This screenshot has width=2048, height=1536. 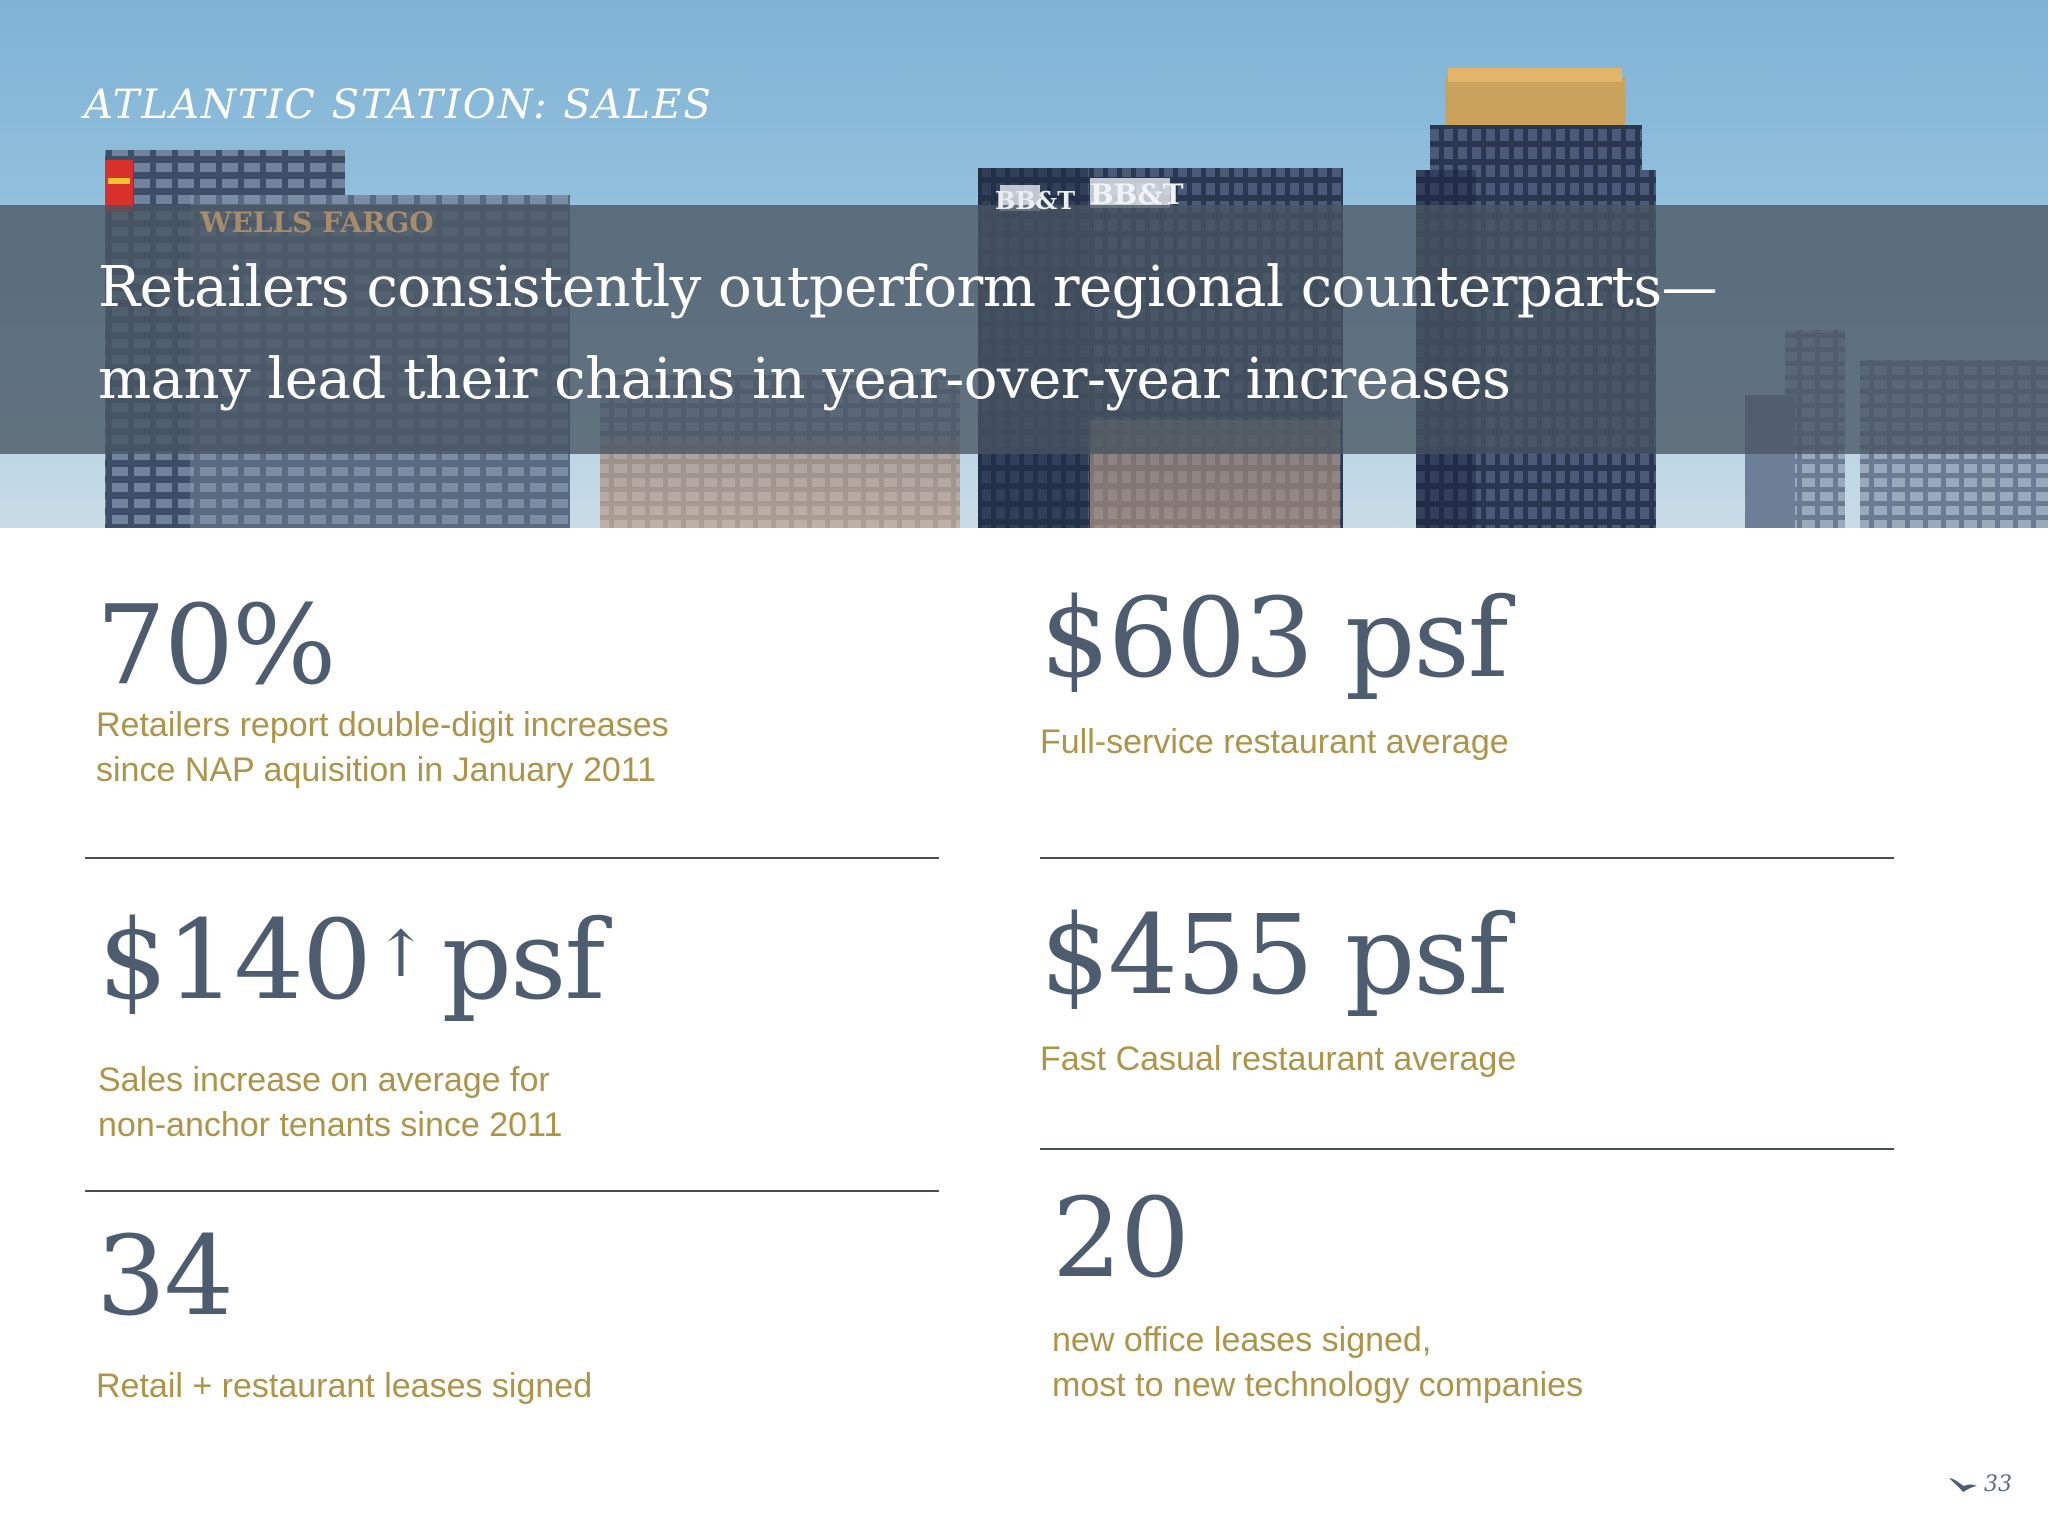 I want to click on stat-value-prefix: $140, so click(x=235, y=960).